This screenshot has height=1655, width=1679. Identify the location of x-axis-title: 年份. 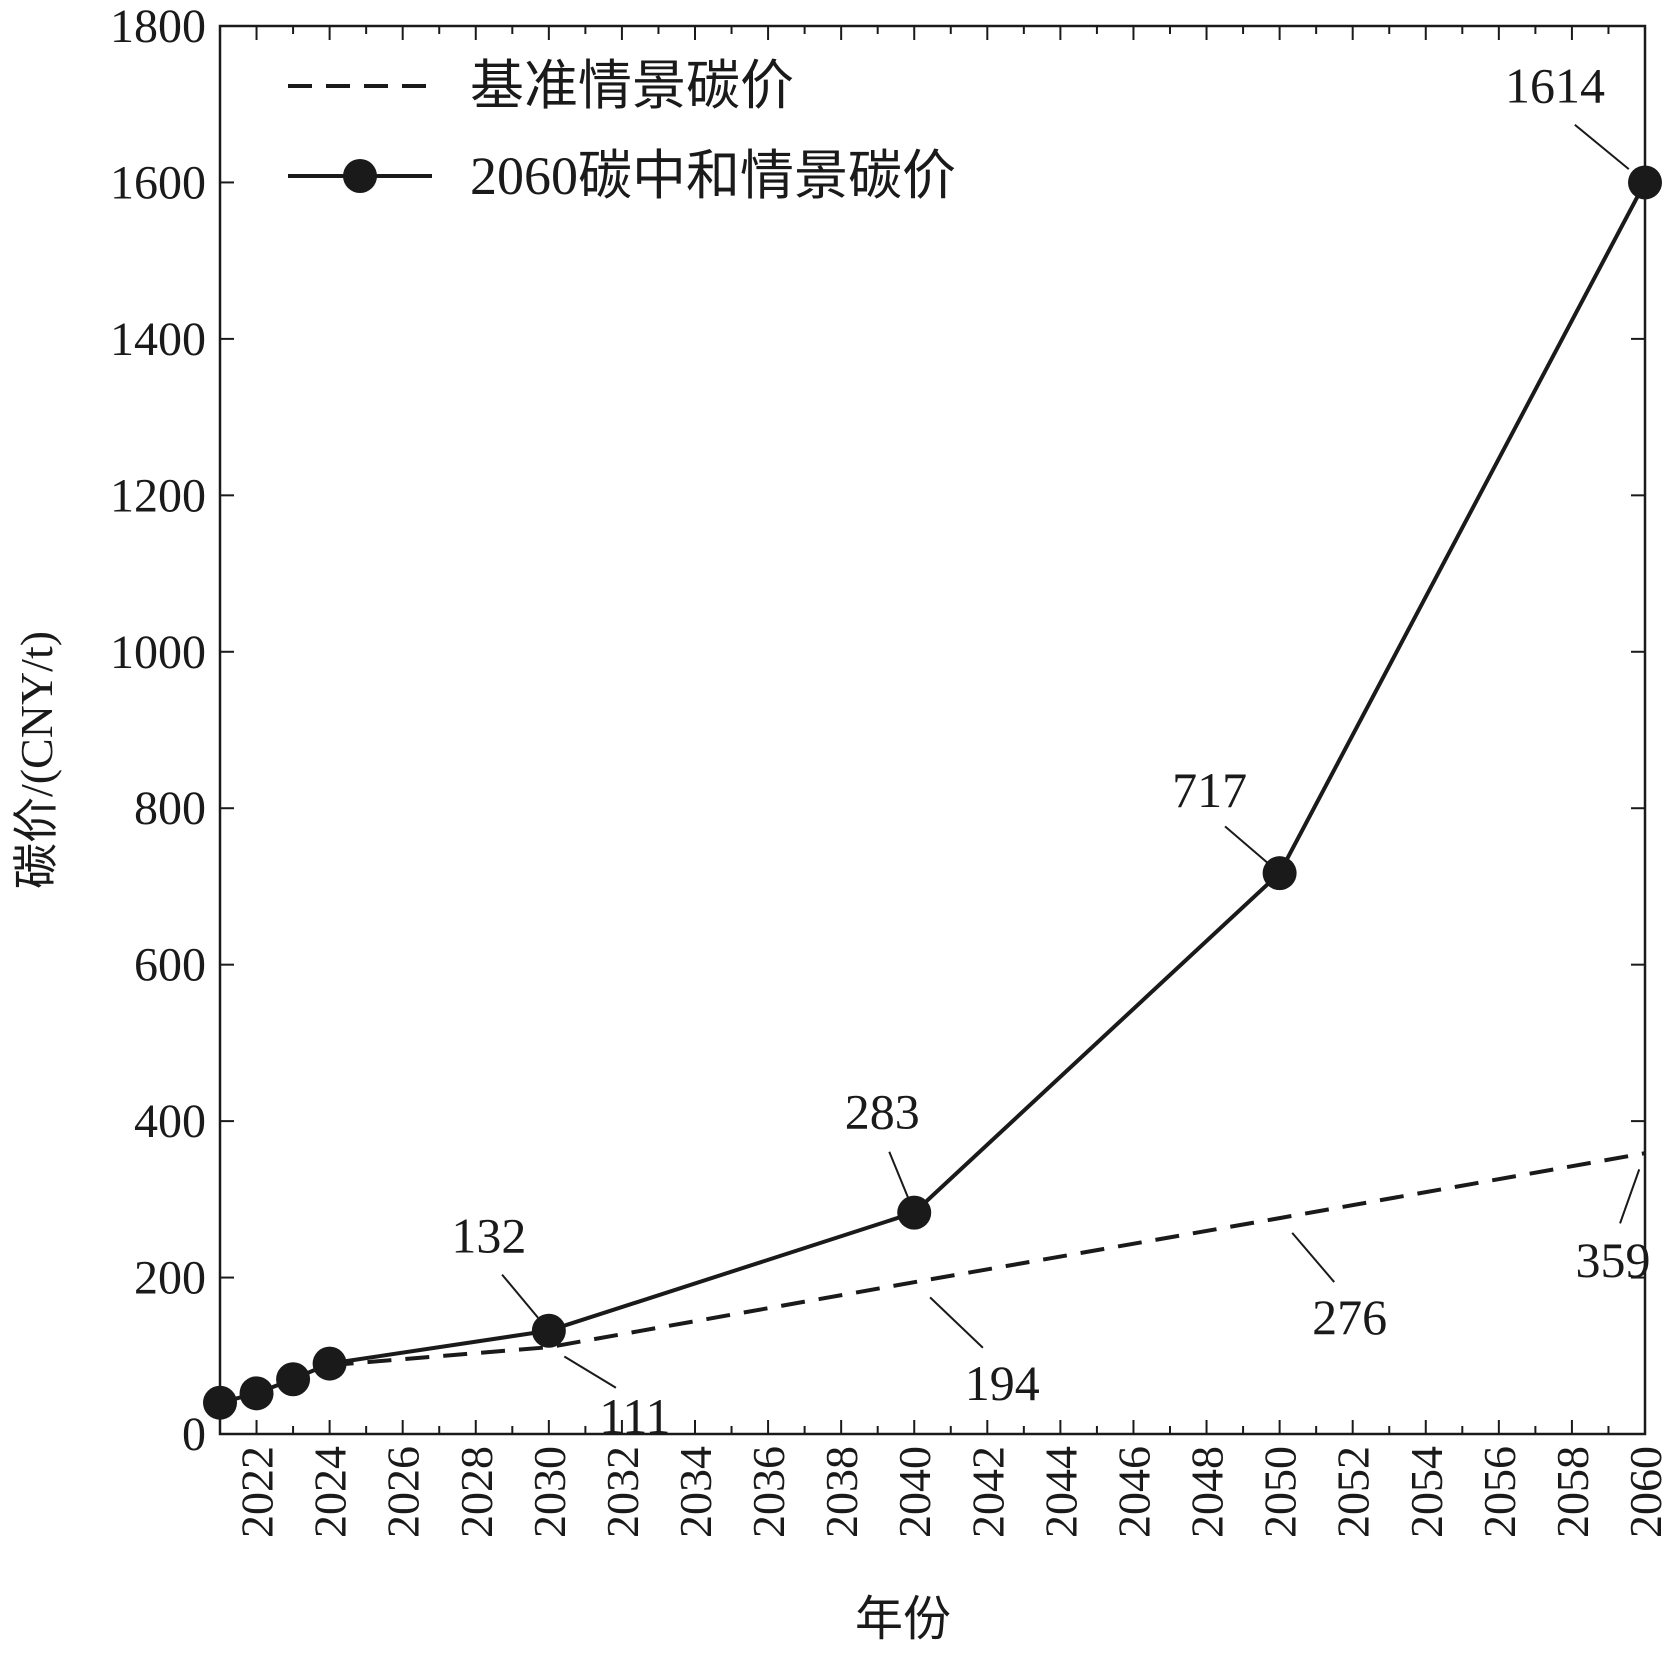
(903, 1619).